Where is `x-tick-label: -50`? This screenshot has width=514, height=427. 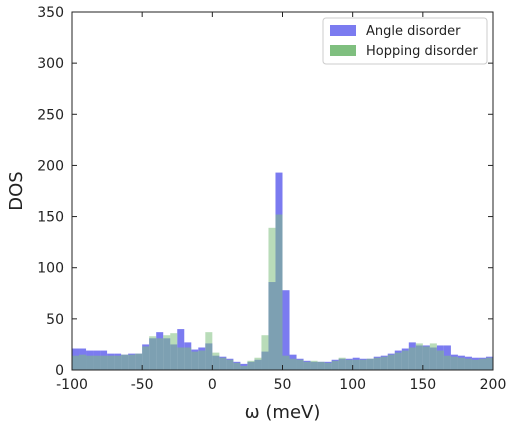 x-tick-label: -50 is located at coordinates (142, 385).